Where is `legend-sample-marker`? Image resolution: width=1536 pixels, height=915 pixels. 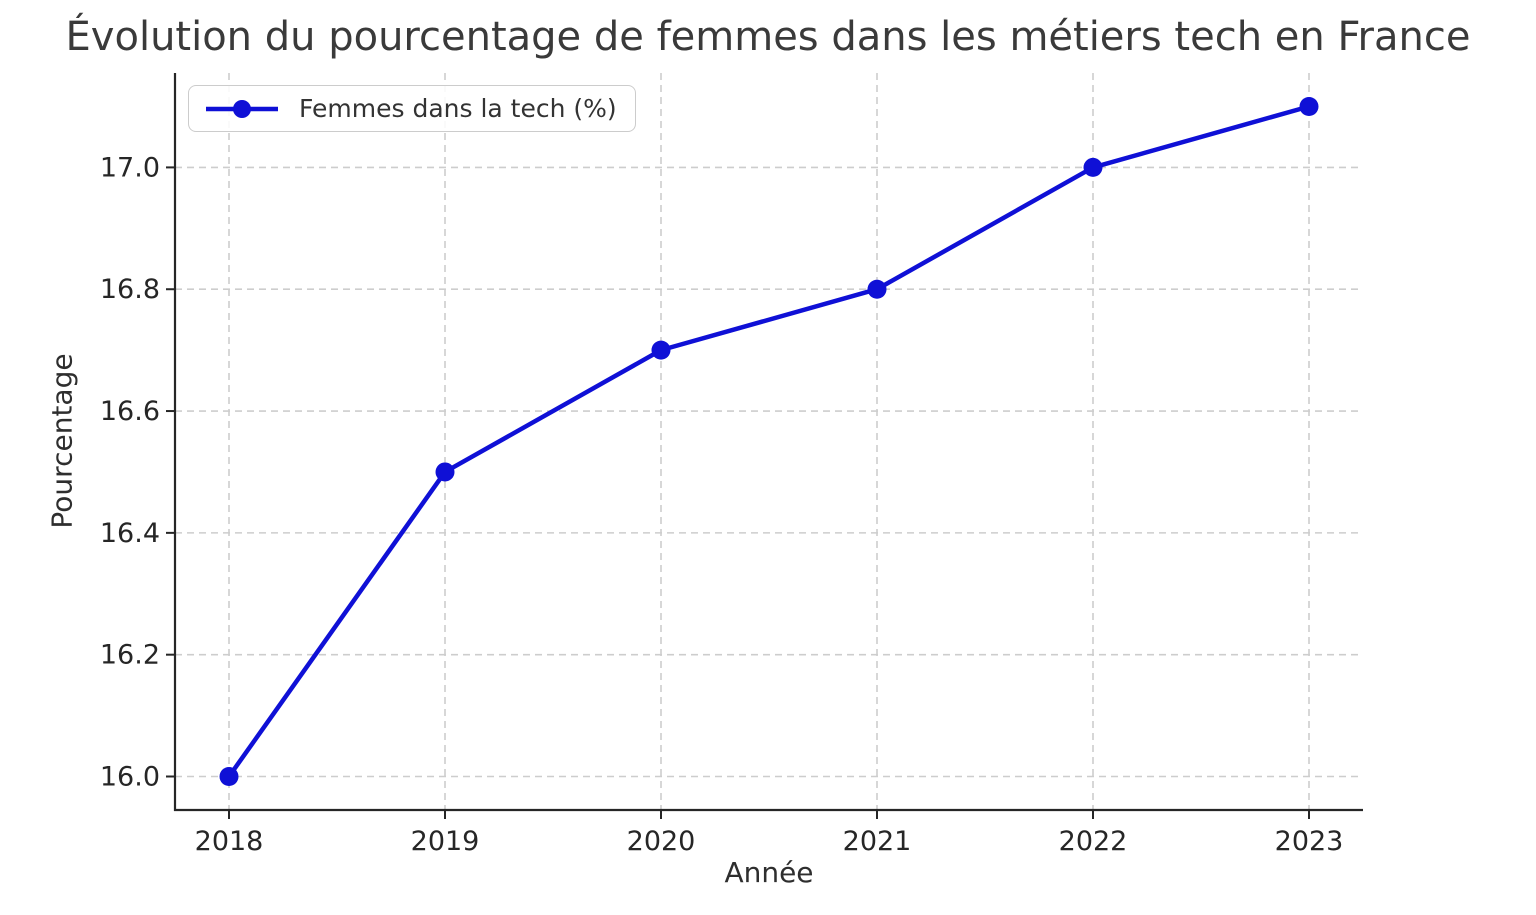 legend-sample-marker is located at coordinates (242, 108).